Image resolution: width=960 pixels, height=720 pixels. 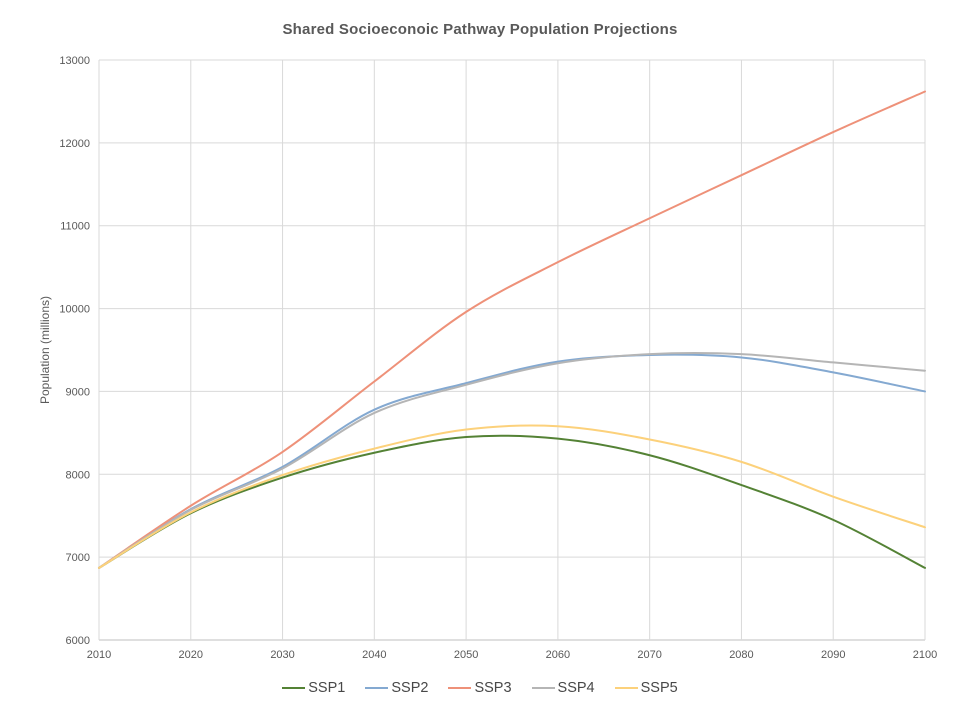 I want to click on x-tick-label: 2060, so click(x=558, y=655).